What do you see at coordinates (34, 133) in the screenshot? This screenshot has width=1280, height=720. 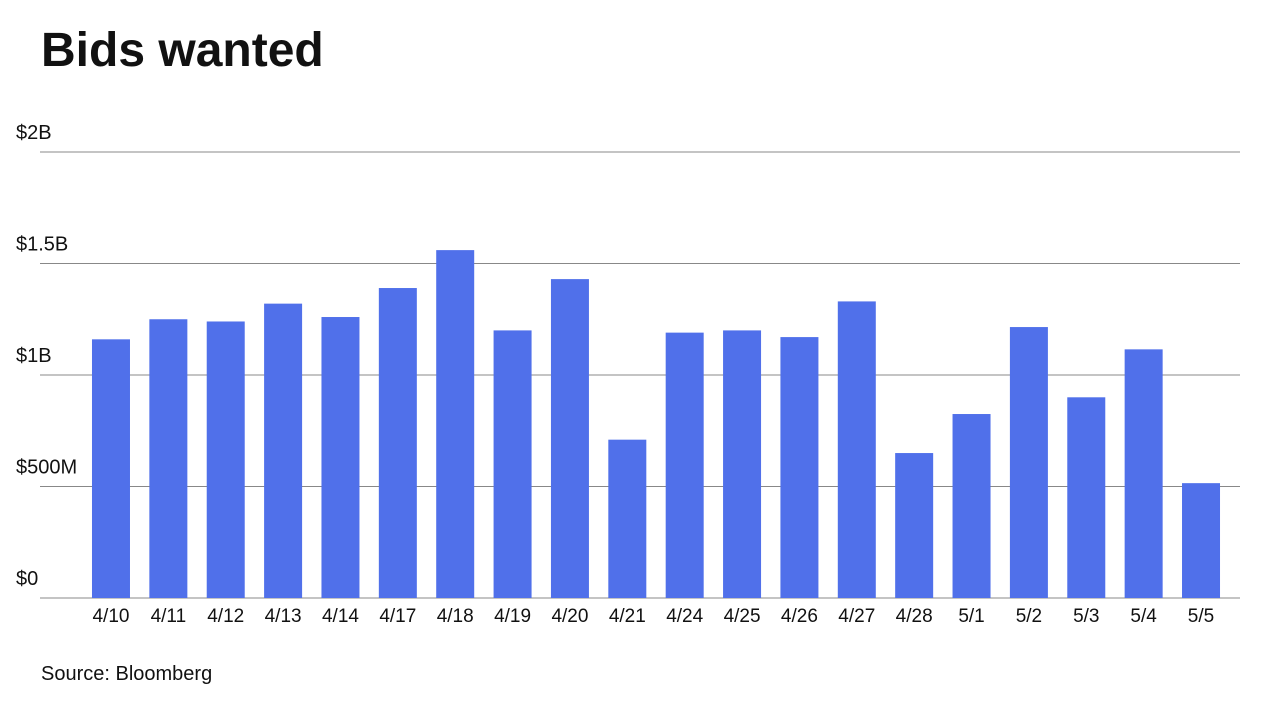 I see `y-tick-label: $2B` at bounding box center [34, 133].